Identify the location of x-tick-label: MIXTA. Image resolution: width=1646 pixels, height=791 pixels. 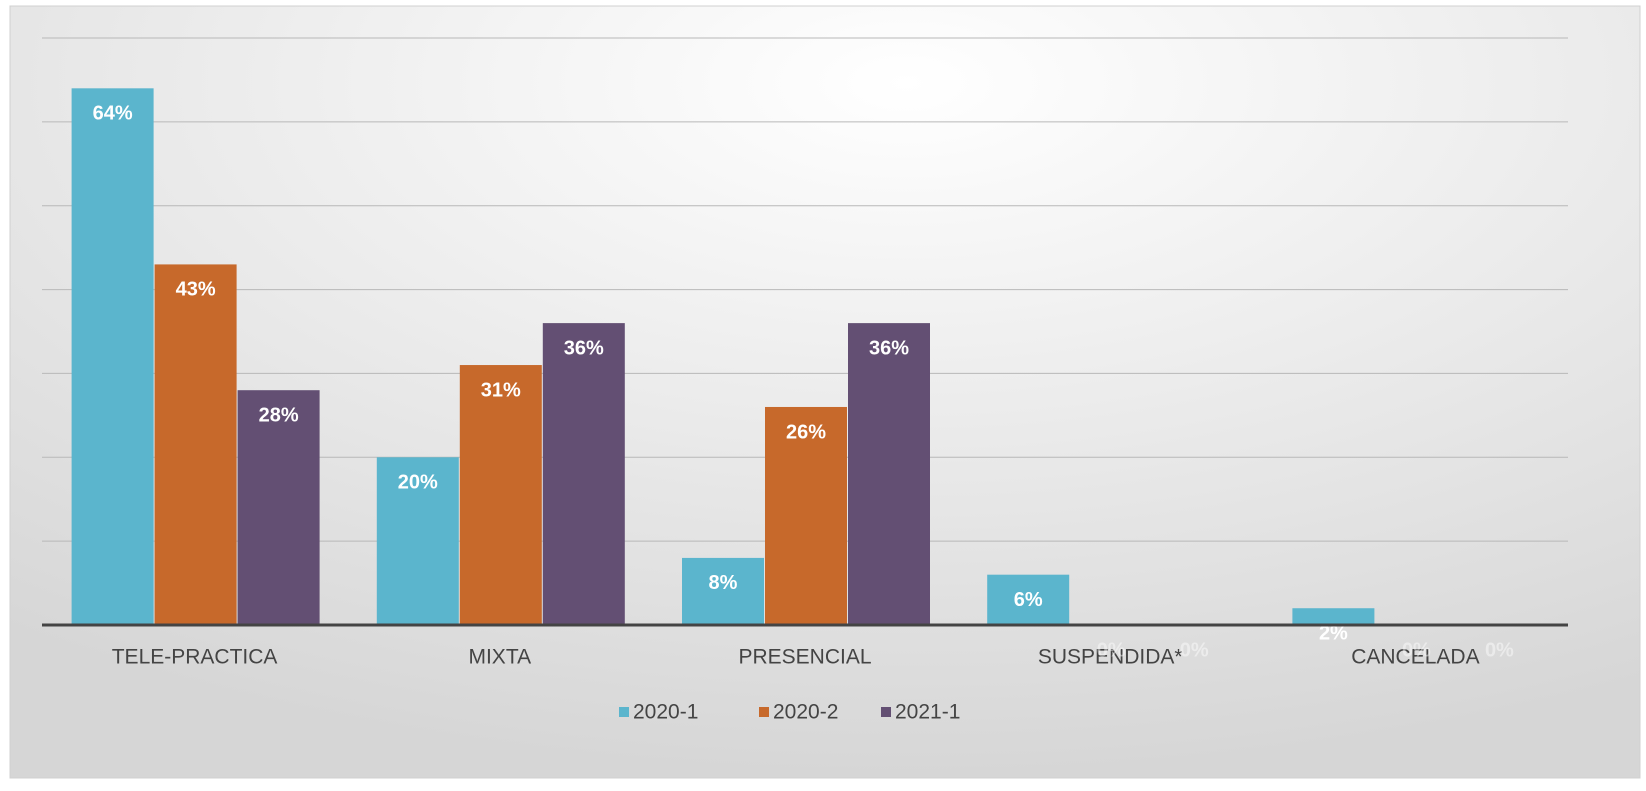
(499, 657).